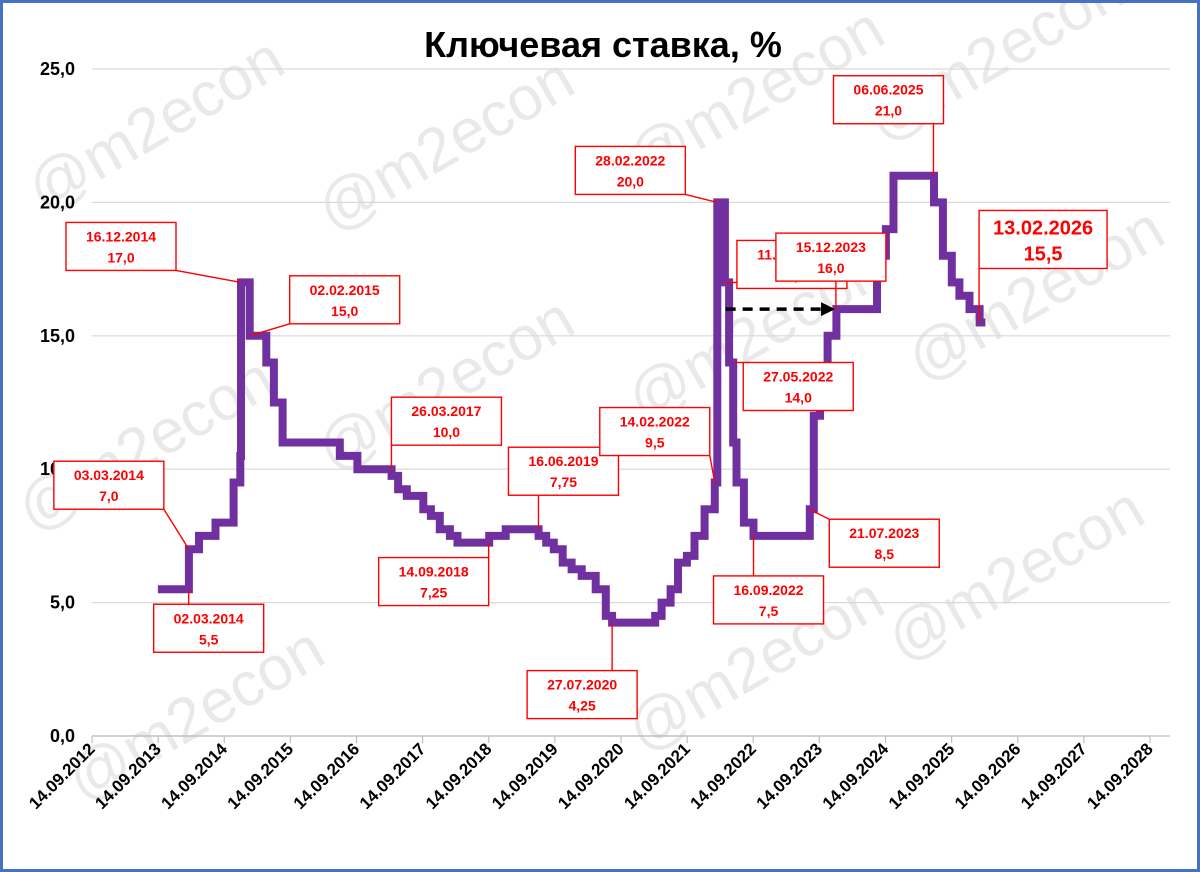 Image resolution: width=1200 pixels, height=872 pixels. I want to click on arrow-layer, so click(780, 309).